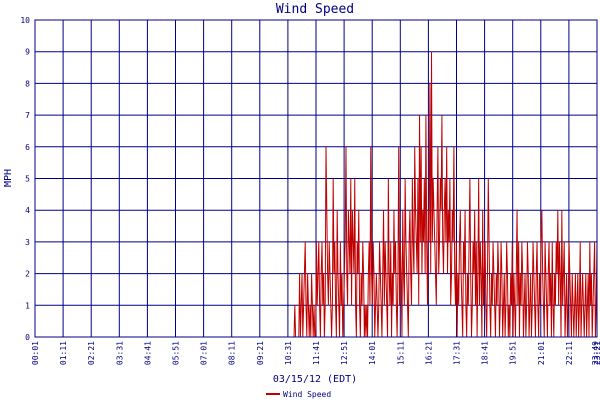 Image resolution: width=600 pixels, height=400 pixels. Describe the element at coordinates (27, 147) in the screenshot. I see `y-tick-label: 6` at that location.